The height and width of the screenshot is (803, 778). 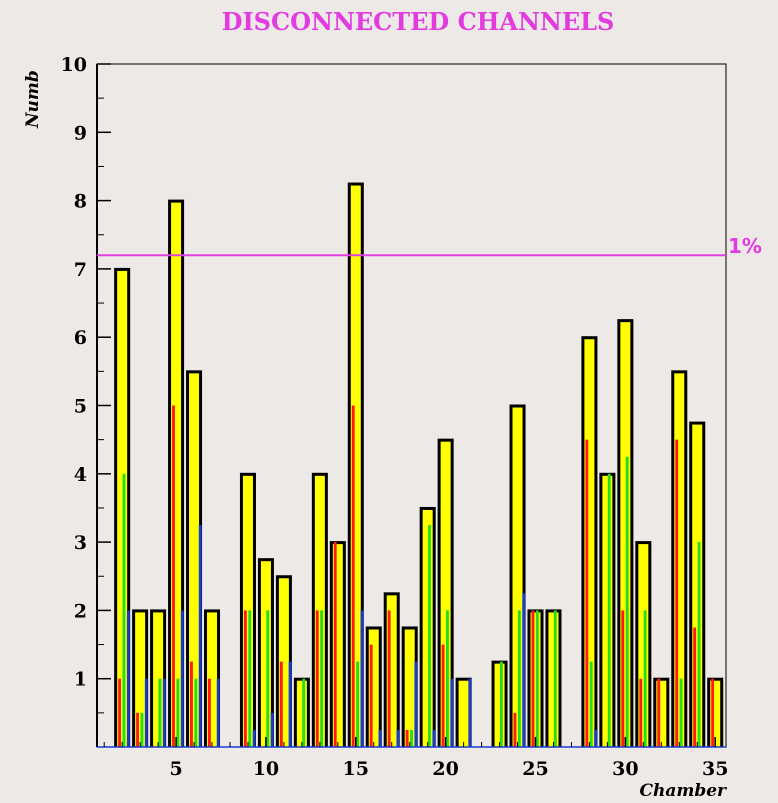 What do you see at coordinates (715, 769) in the screenshot?
I see `x-tick-label: 35` at bounding box center [715, 769].